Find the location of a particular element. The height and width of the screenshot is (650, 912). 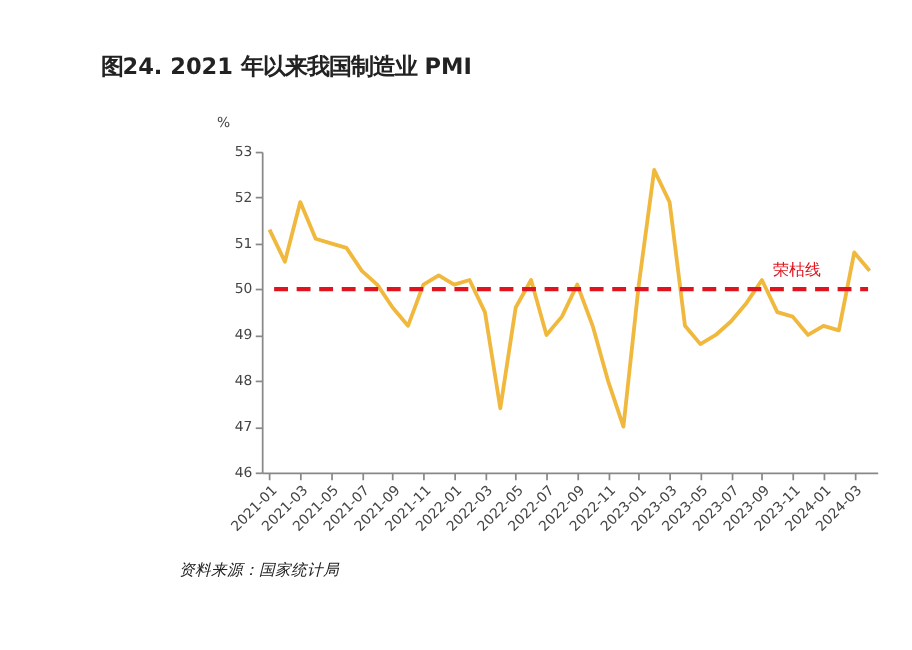

chart-title: 图24. 2021 年以来我国制造业 PMI is located at coordinates (286, 66).